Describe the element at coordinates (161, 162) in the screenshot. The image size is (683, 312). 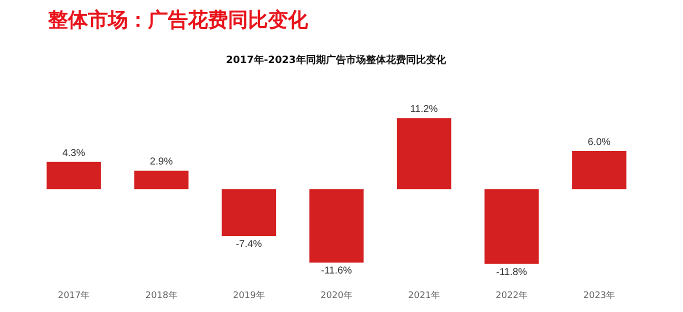
I see `data-label: 2.9%` at that location.